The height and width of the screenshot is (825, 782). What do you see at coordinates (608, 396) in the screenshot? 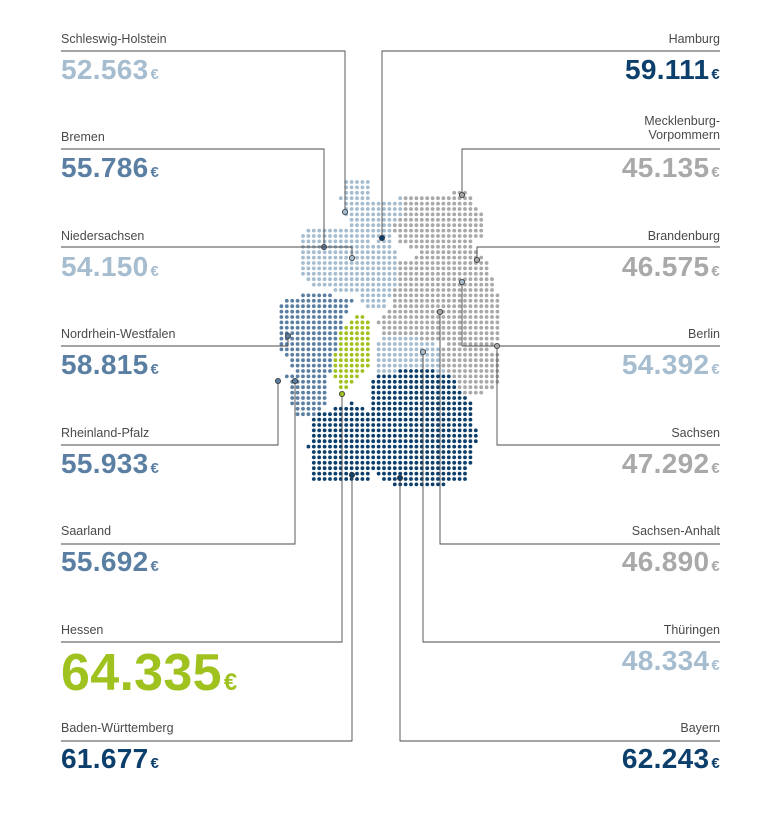
I see `leader-line-sachsen` at bounding box center [608, 396].